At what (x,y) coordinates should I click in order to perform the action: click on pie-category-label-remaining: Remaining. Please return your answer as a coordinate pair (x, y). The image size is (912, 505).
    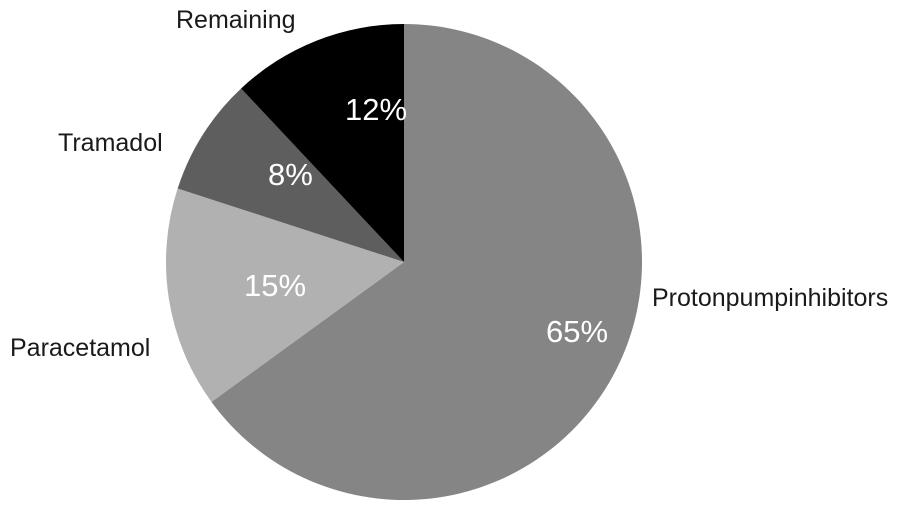
    Looking at the image, I should click on (236, 20).